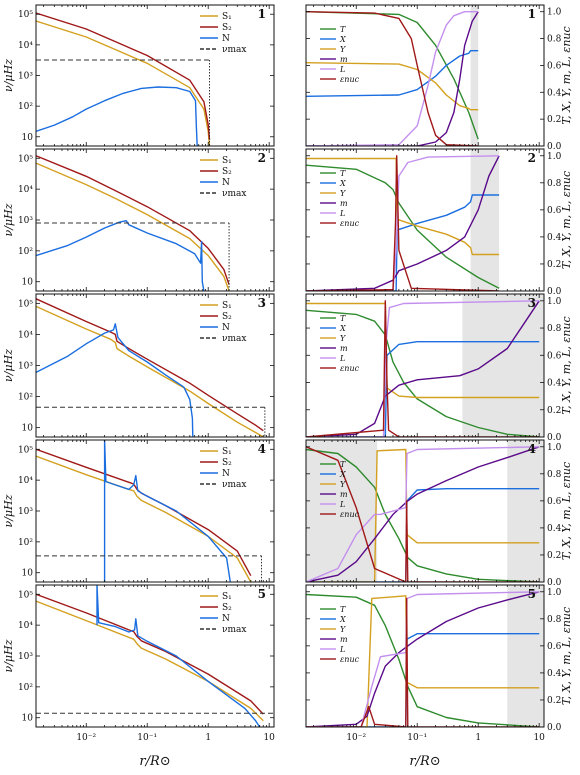 The image size is (580, 775). What do you see at coordinates (350, 223) in the screenshot?
I see `legend-label: εnuc` at bounding box center [350, 223].